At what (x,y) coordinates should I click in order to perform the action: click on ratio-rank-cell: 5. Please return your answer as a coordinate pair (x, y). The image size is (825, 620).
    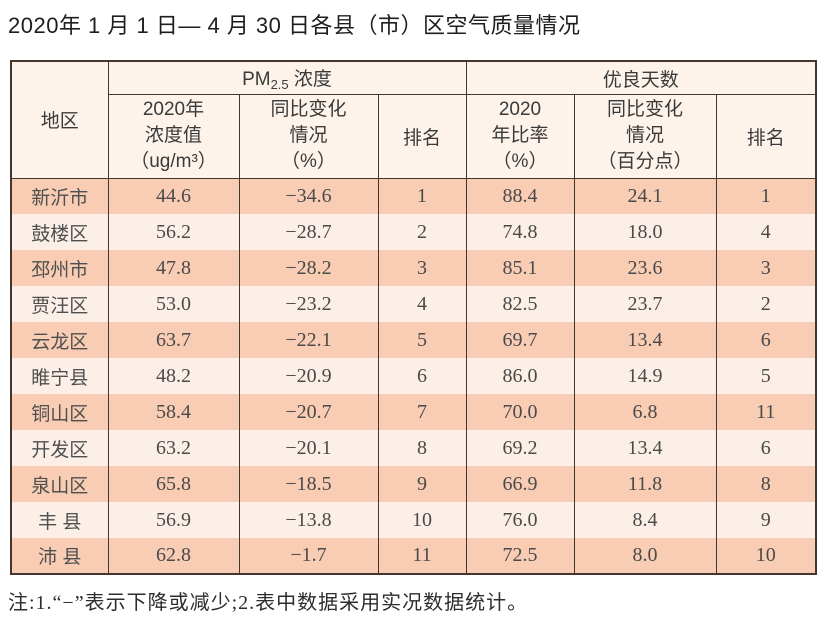
    Looking at the image, I should click on (766, 376).